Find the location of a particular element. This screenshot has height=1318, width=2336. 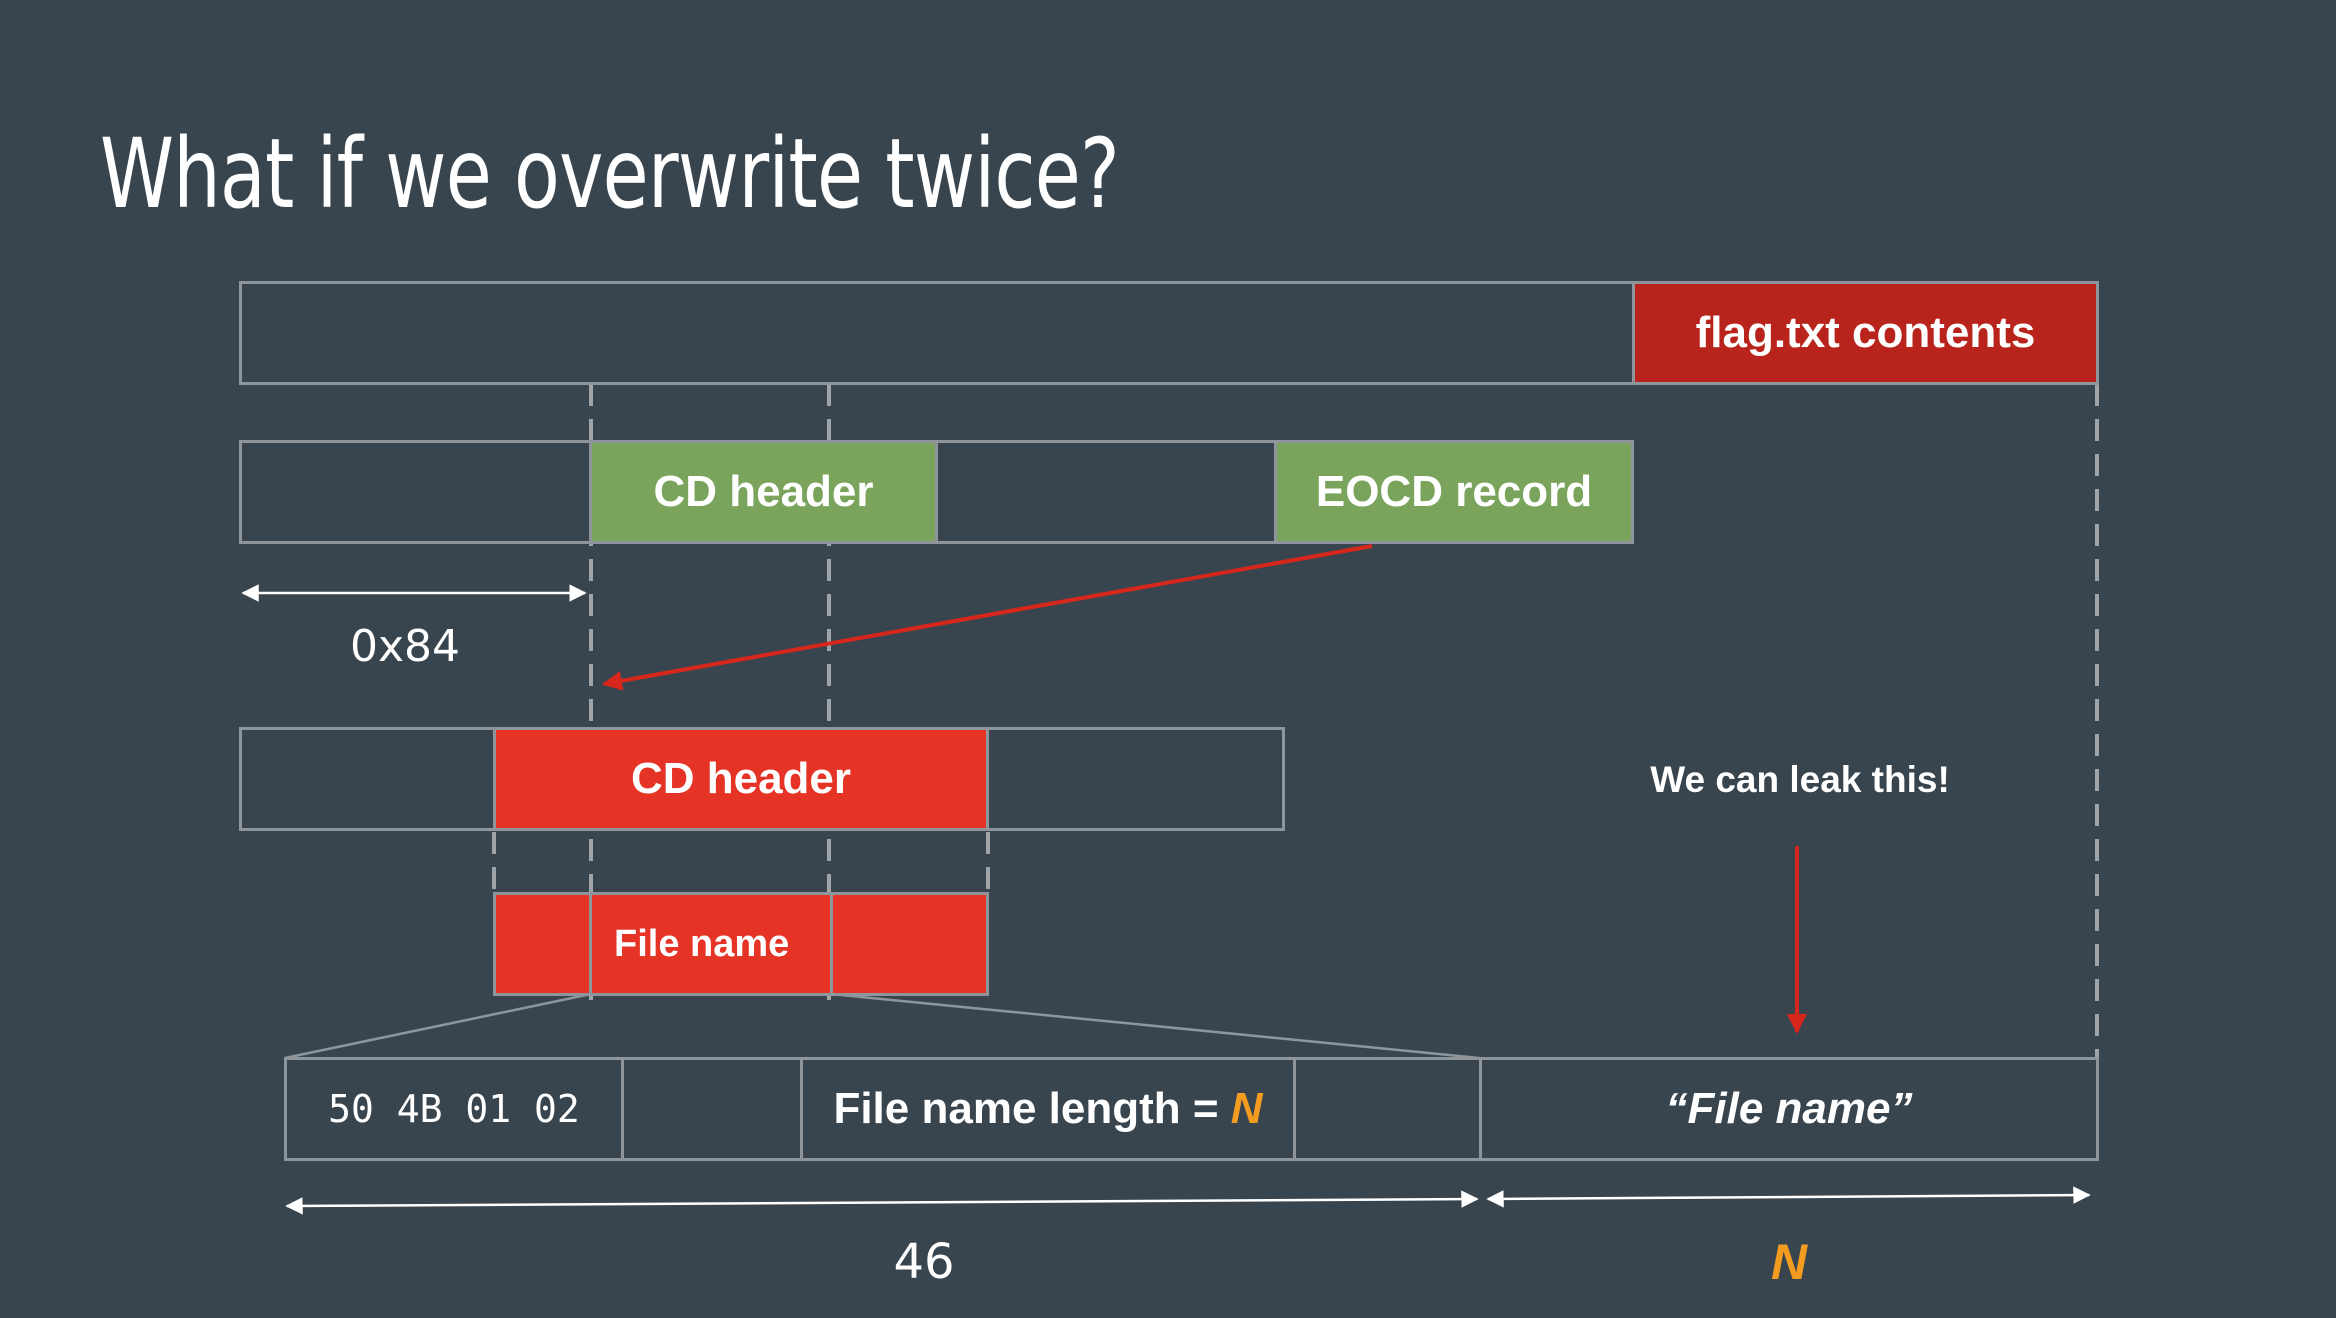

name-size-label: N is located at coordinates (1789, 1262).